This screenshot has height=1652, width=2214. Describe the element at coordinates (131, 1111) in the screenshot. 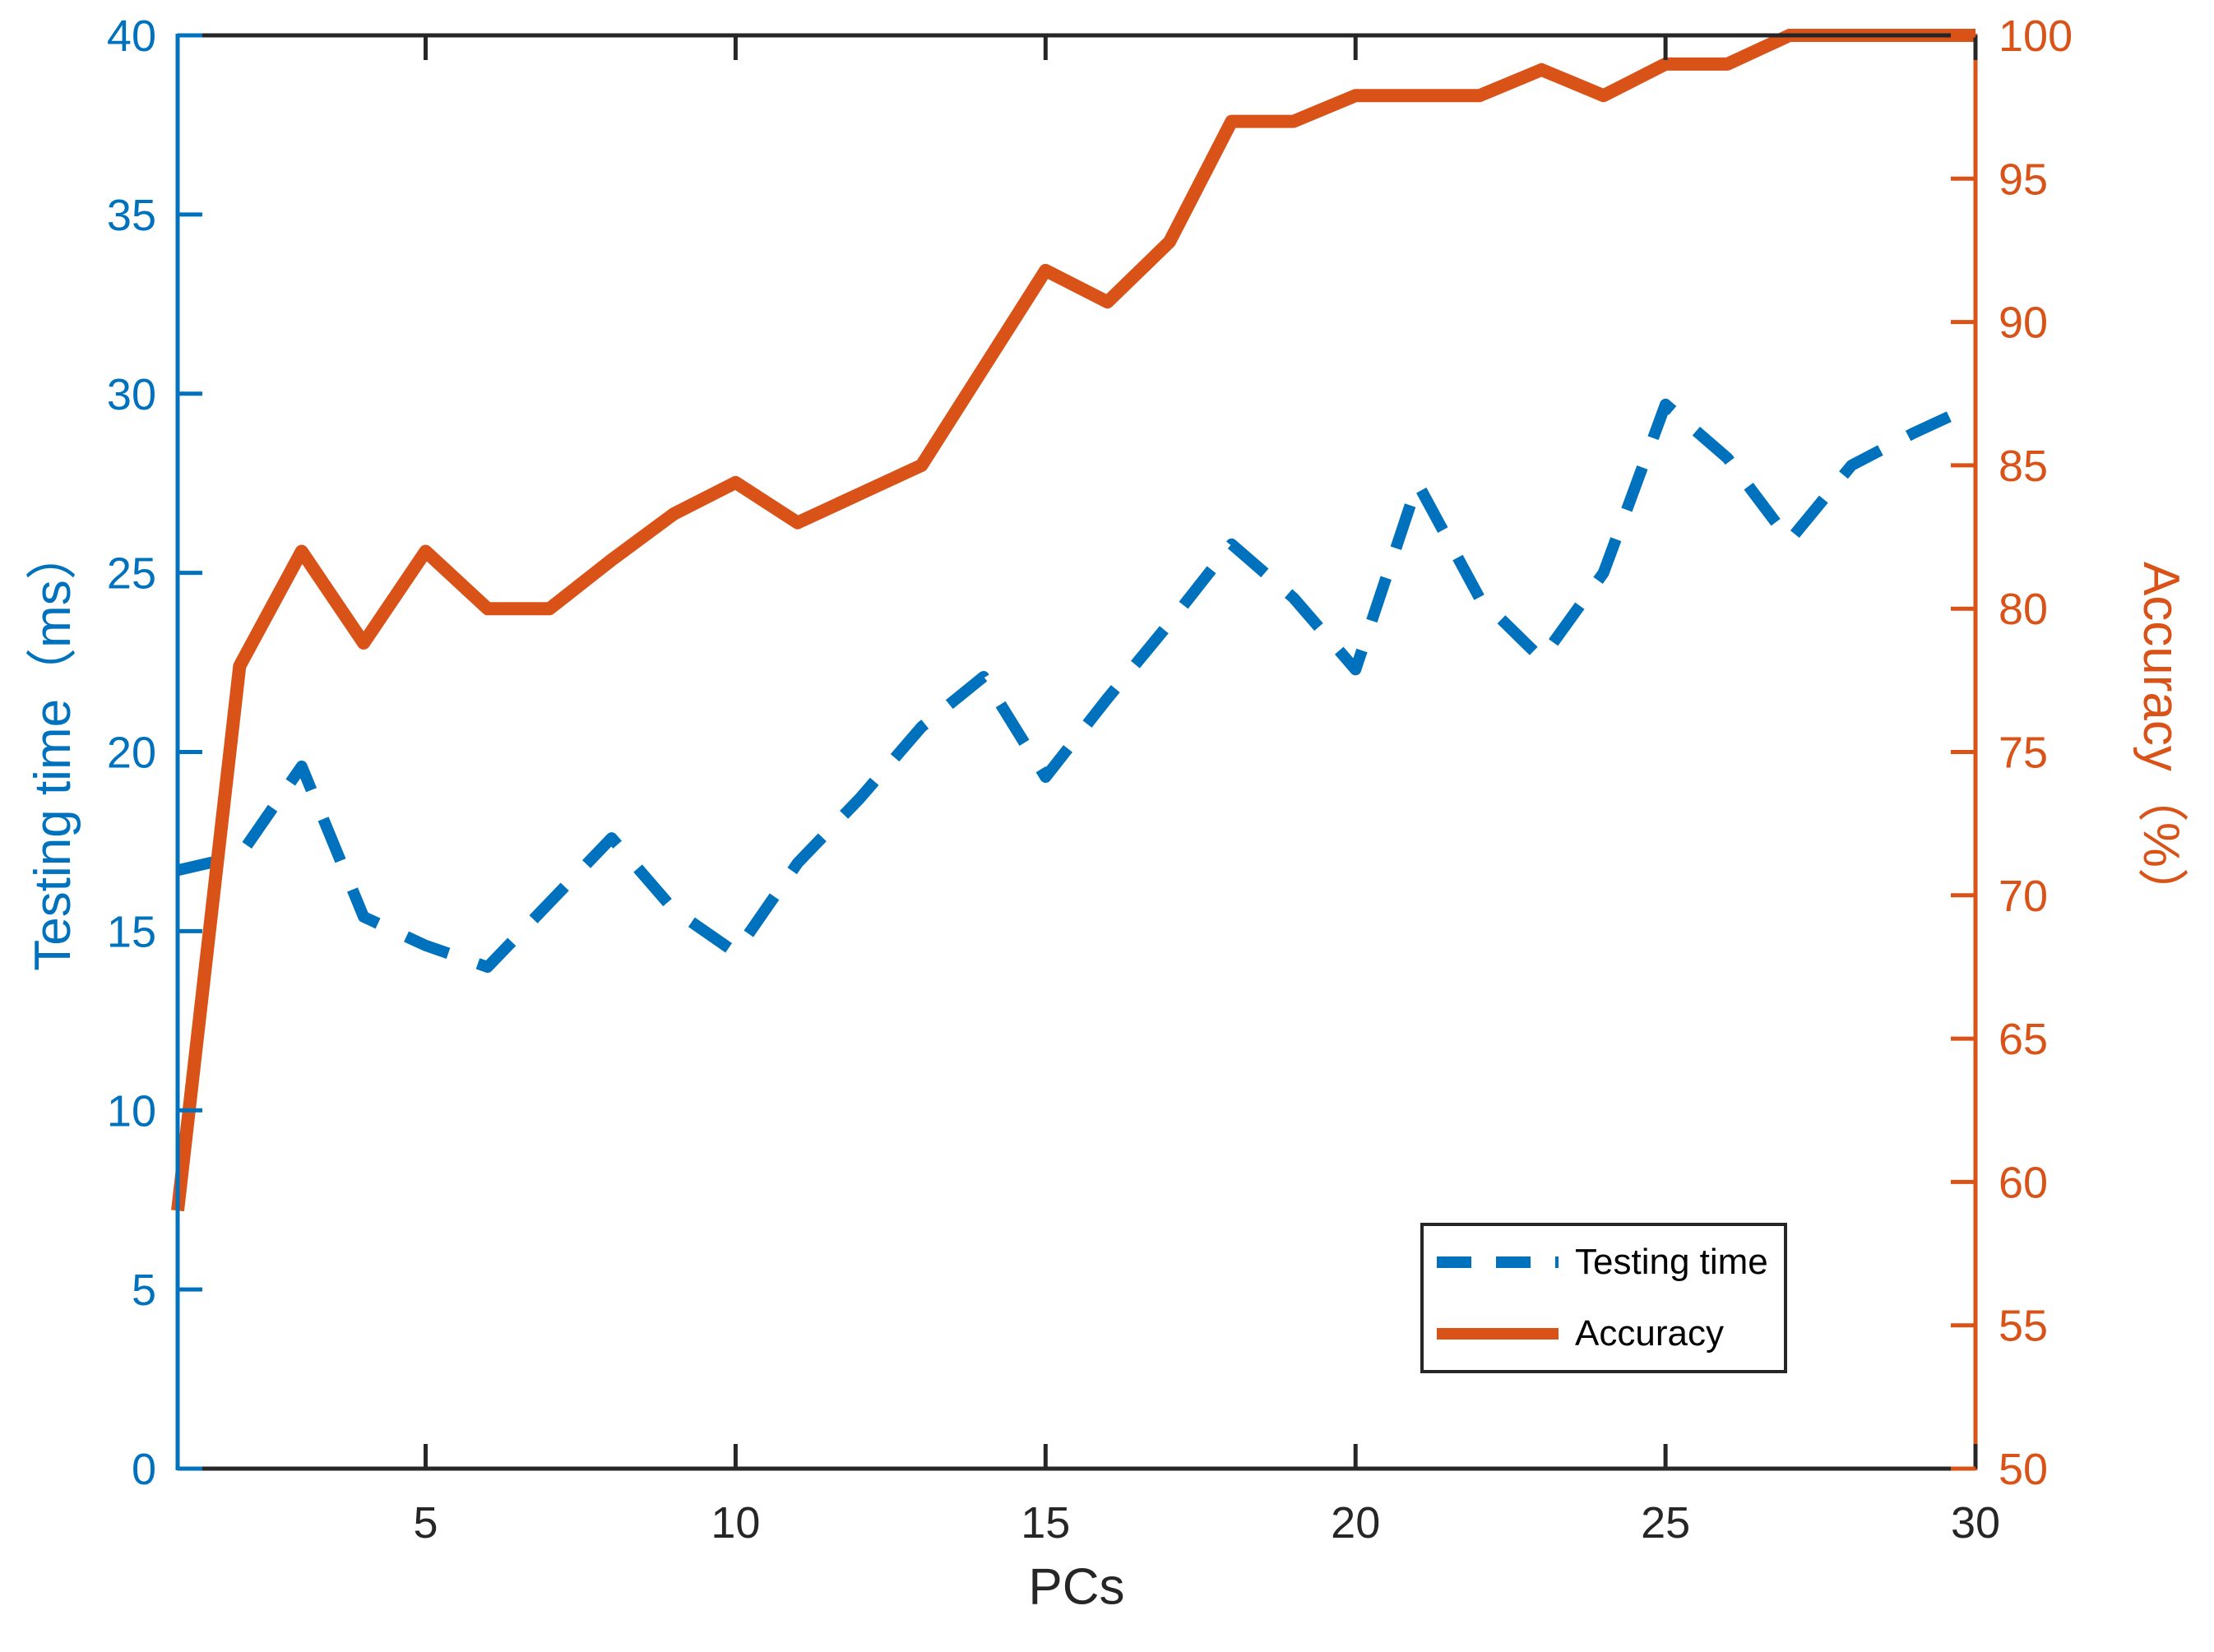

I see `left-y-tick-label: 10` at that location.